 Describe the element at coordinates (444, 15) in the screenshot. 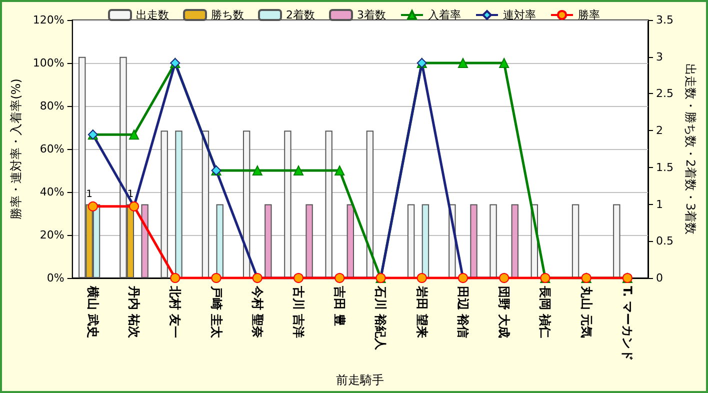

I see `legend-label: 入着率` at that location.